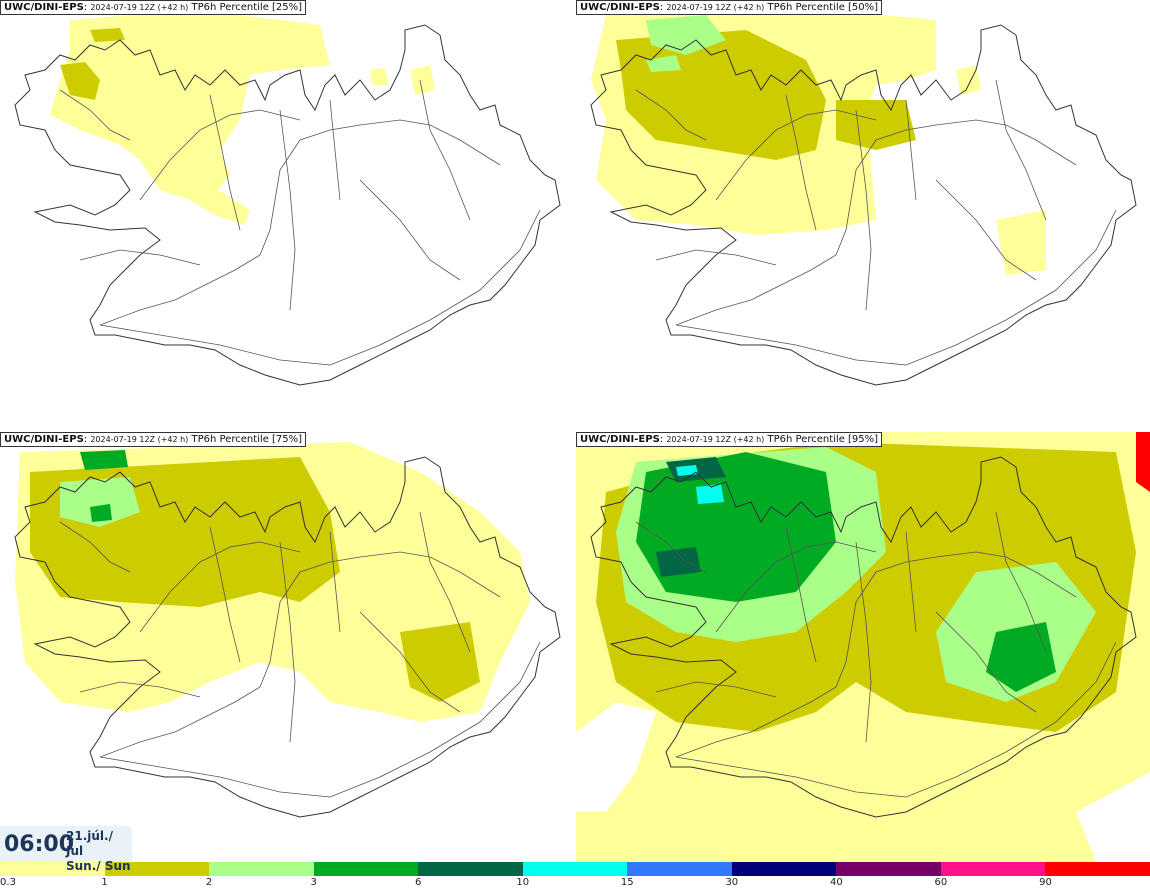  I want to click on colorbar-tick-label: 60, so click(941, 882).